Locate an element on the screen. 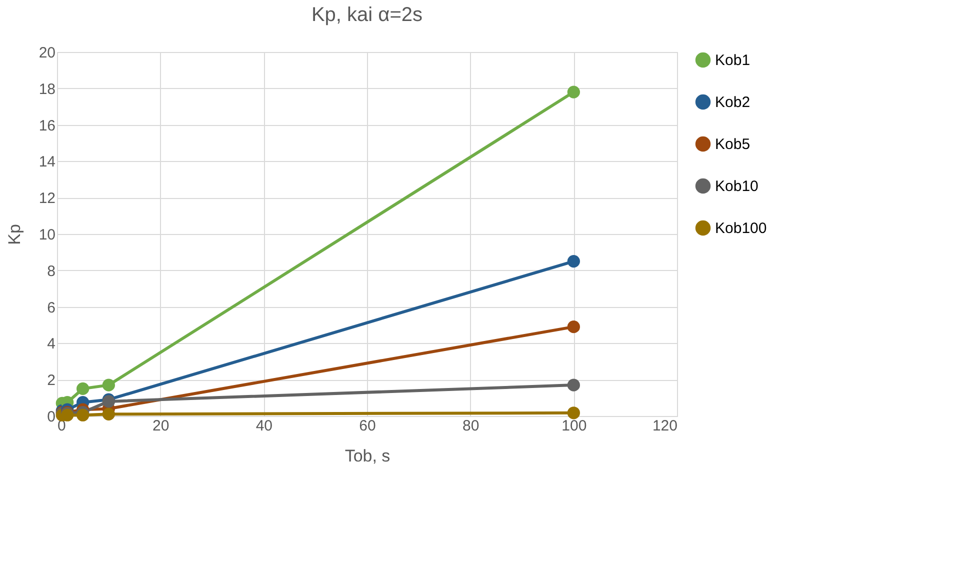  y-tick-label: 12 is located at coordinates (47, 199).